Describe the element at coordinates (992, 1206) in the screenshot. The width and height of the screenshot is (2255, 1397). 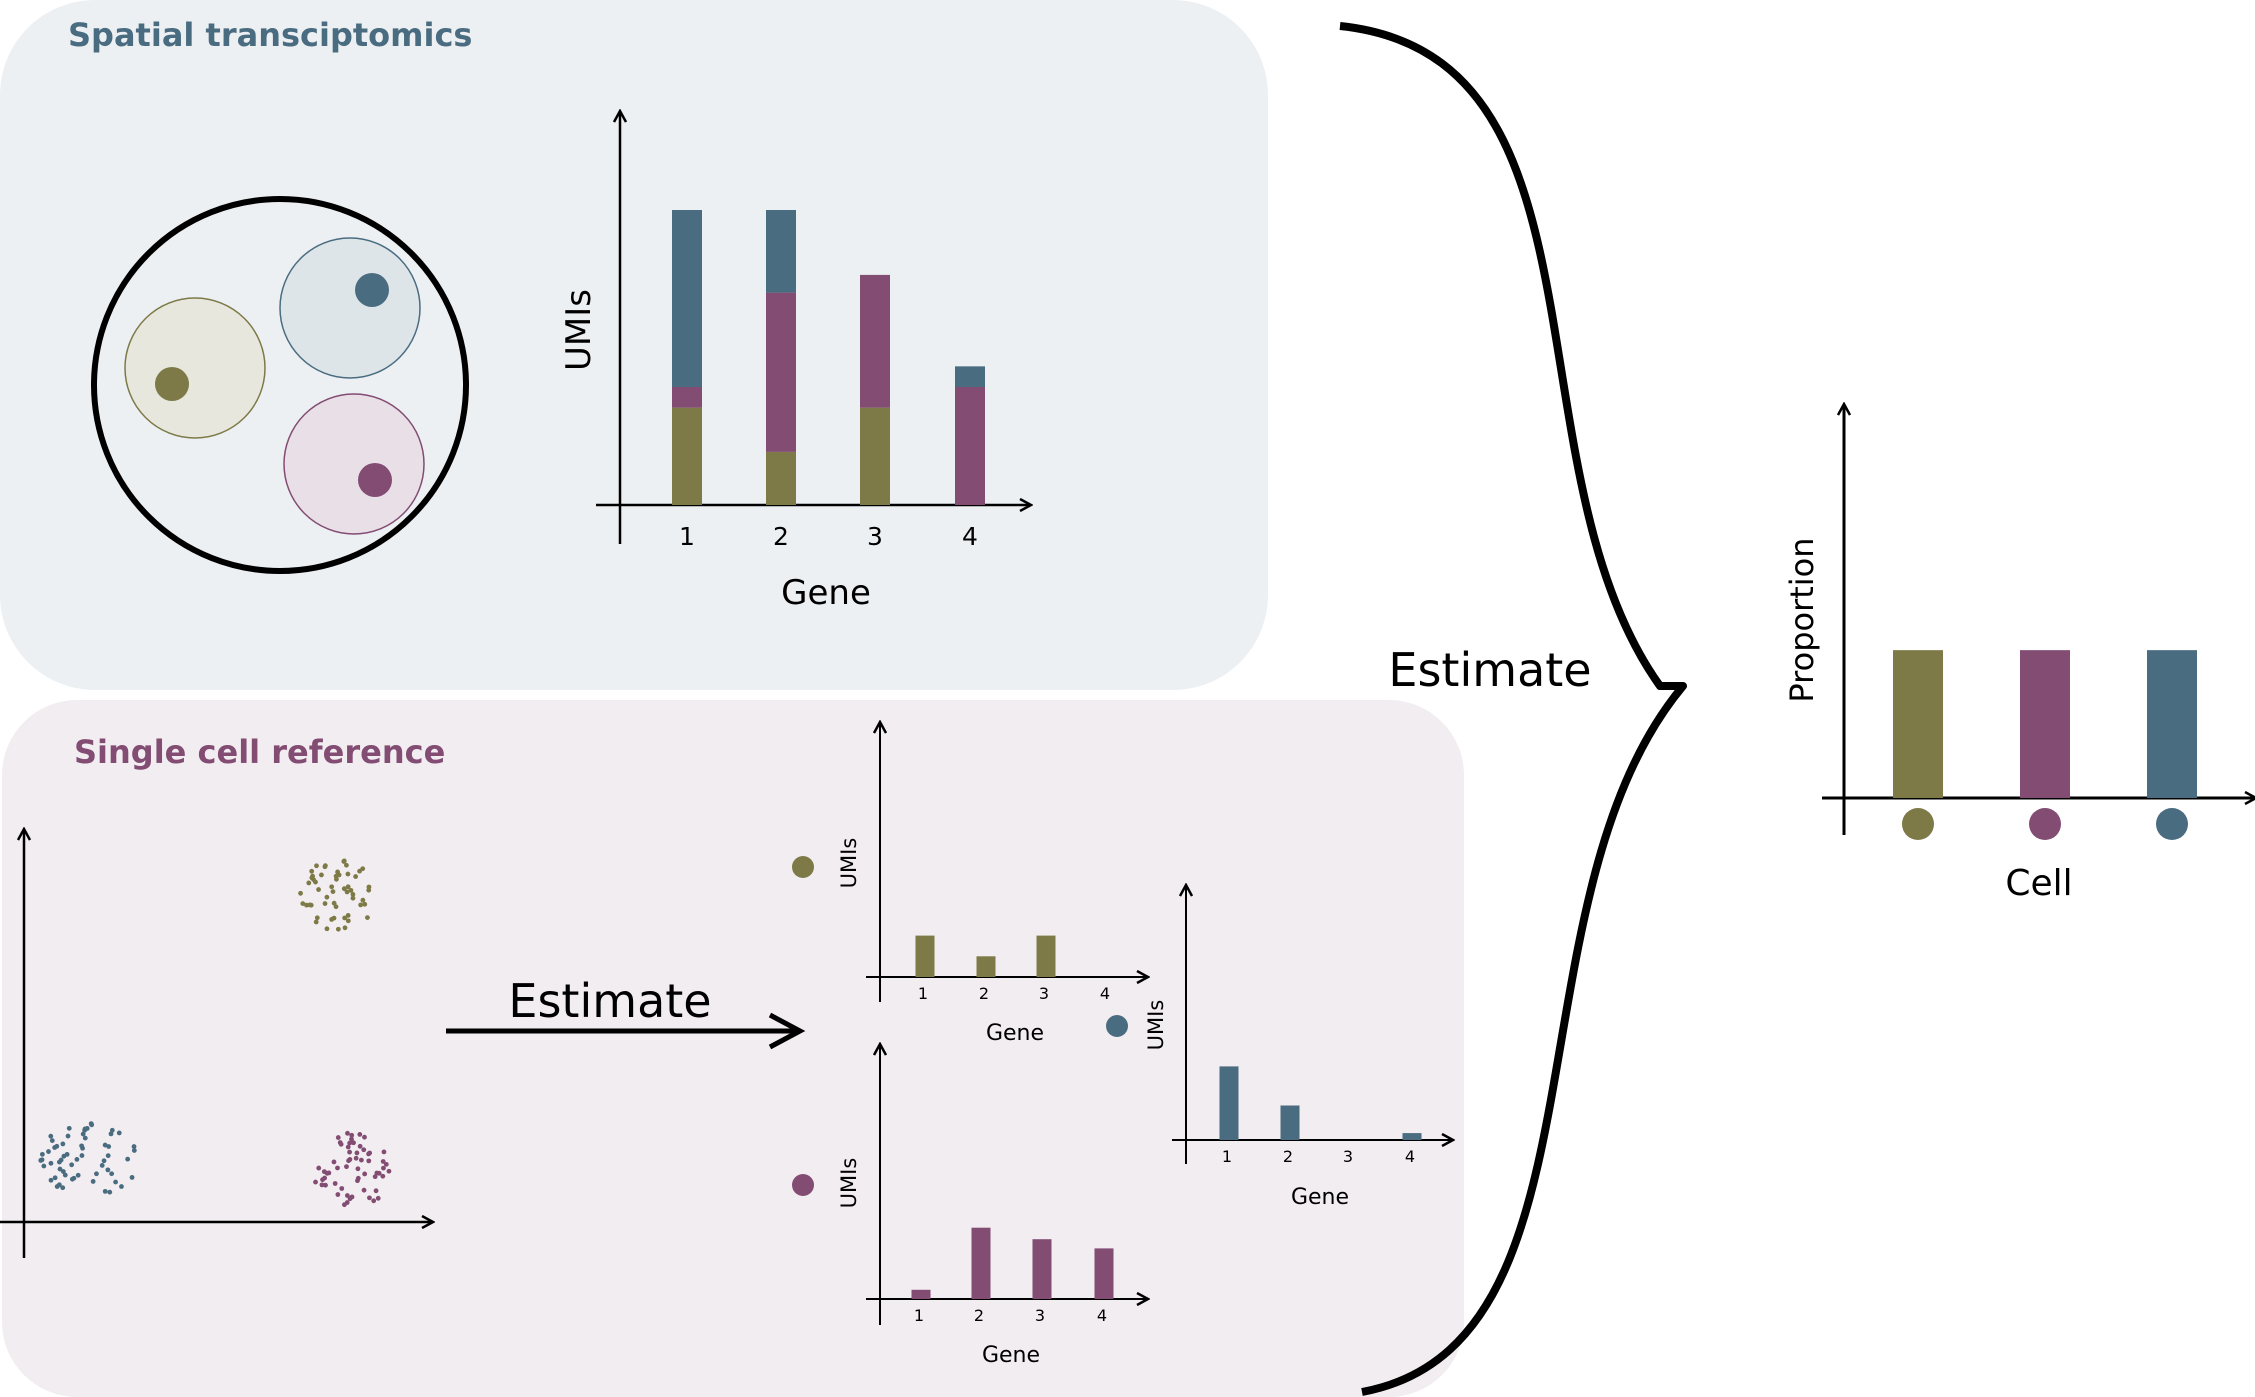
I see `ref-plum-chart: 1 2 3 4 Gene UMIs` at that location.